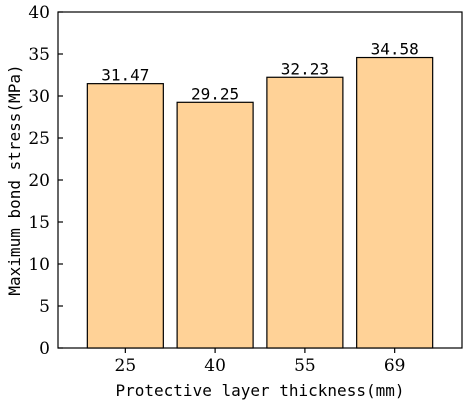 The image size is (474, 404). What do you see at coordinates (14, 179) in the screenshot?
I see `y-axis-label: Maximum bond stress(MPa)` at bounding box center [14, 179].